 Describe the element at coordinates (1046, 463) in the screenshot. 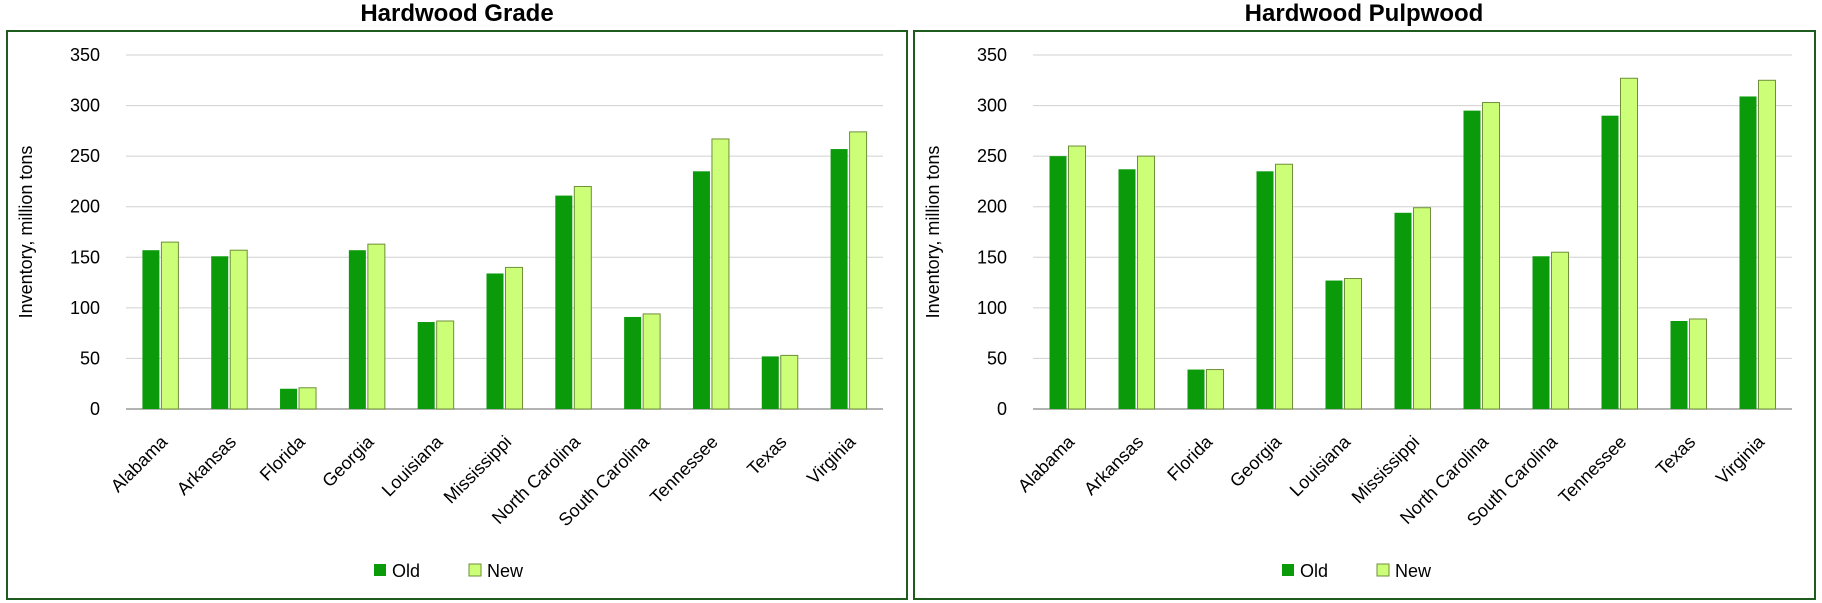

I see `x-tick-label: Alabama` at that location.